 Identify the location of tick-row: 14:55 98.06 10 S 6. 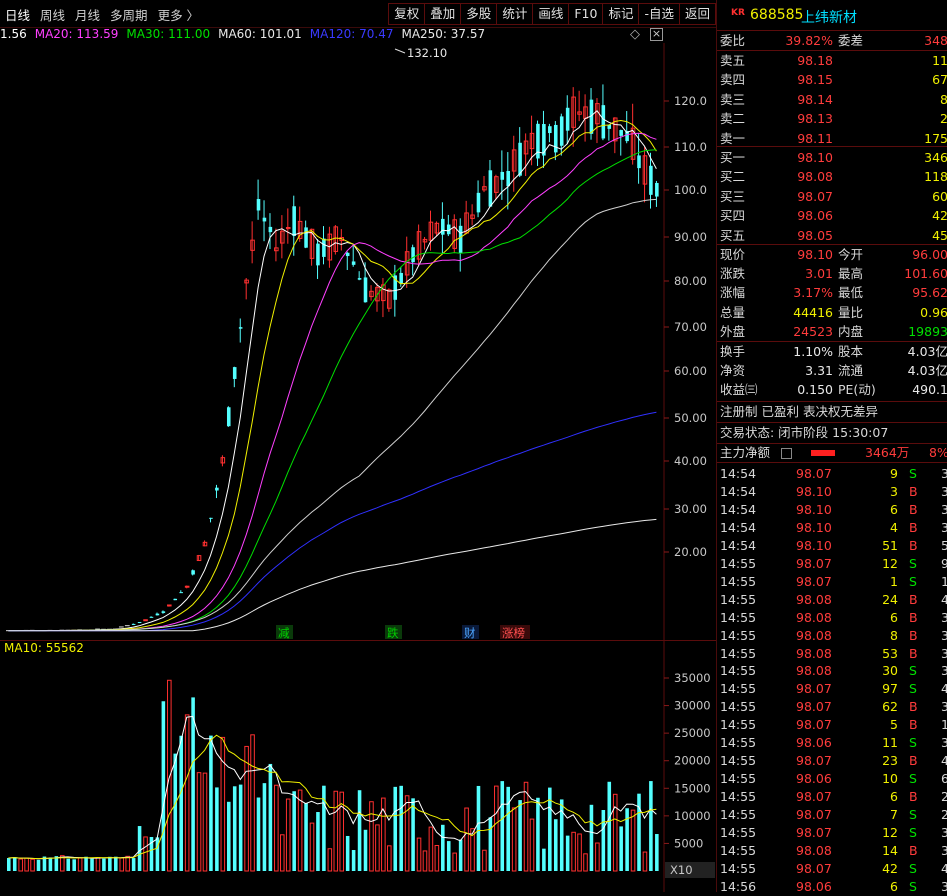
(832, 779).